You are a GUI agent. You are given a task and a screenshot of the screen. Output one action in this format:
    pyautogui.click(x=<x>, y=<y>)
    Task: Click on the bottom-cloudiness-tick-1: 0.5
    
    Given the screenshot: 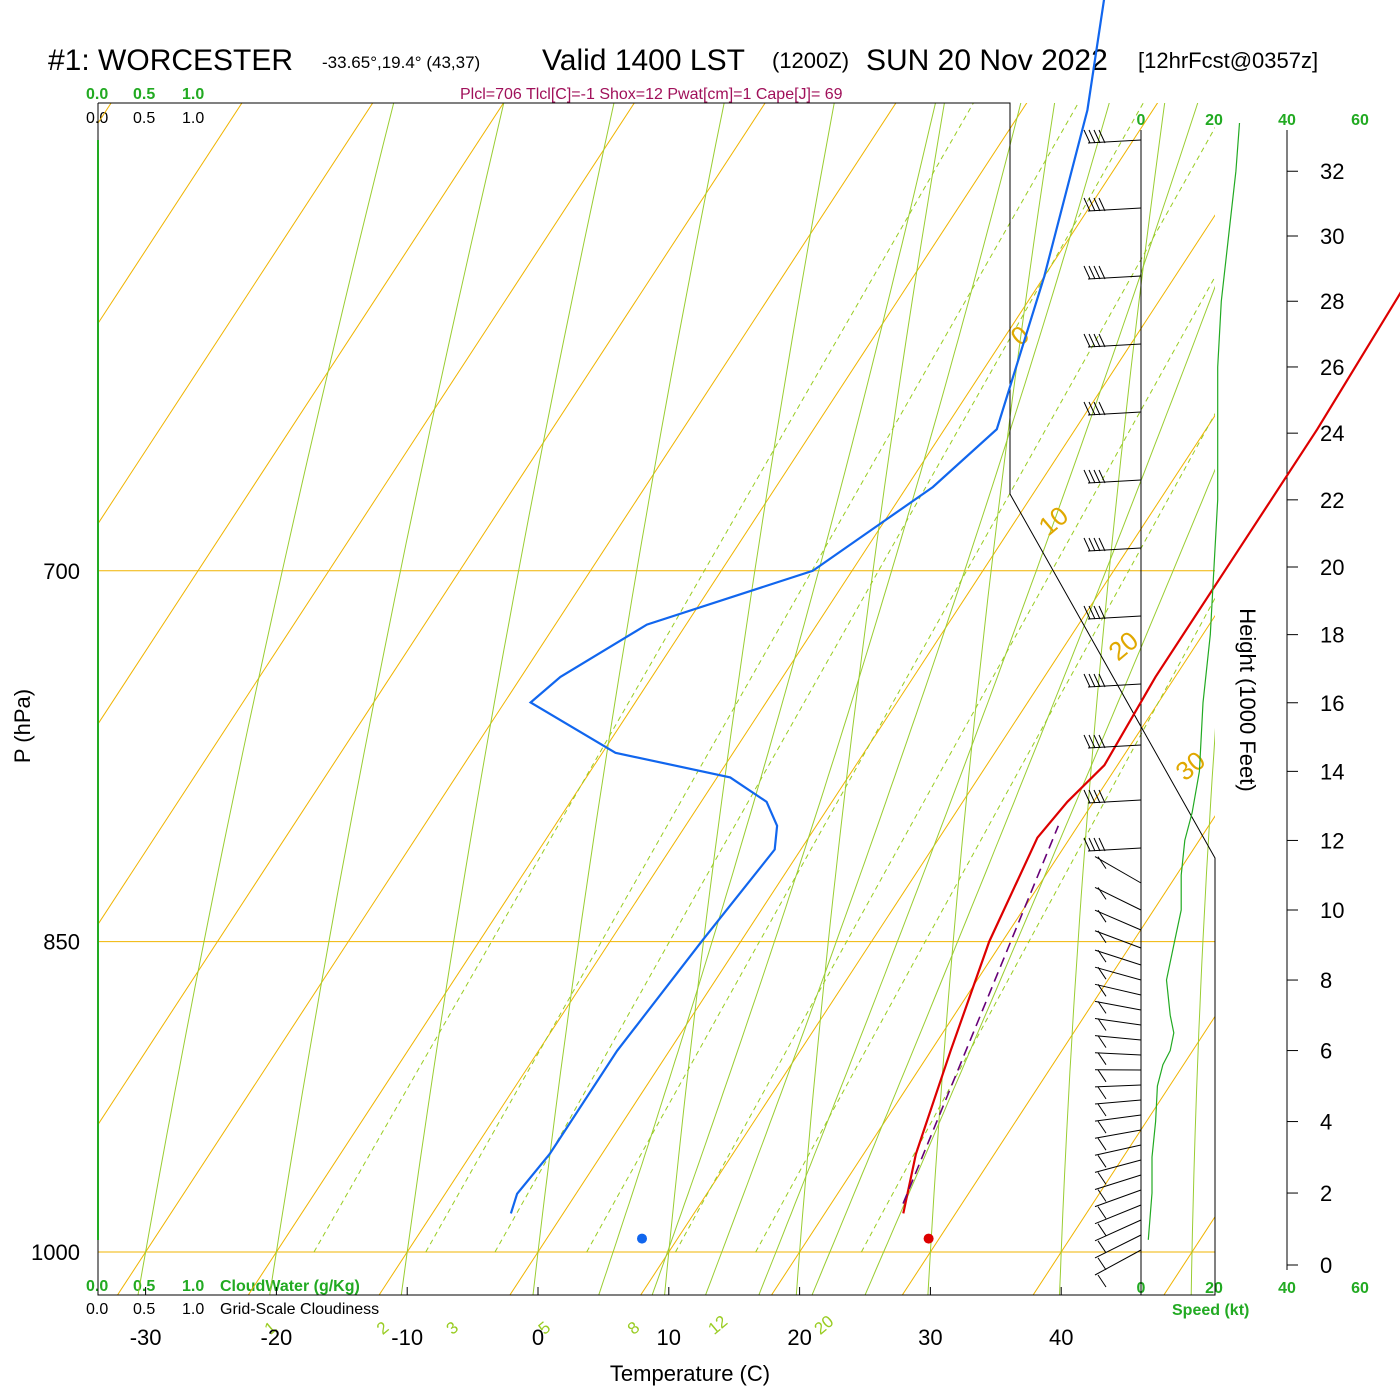 What is the action you would take?
    pyautogui.click(x=144, y=1309)
    